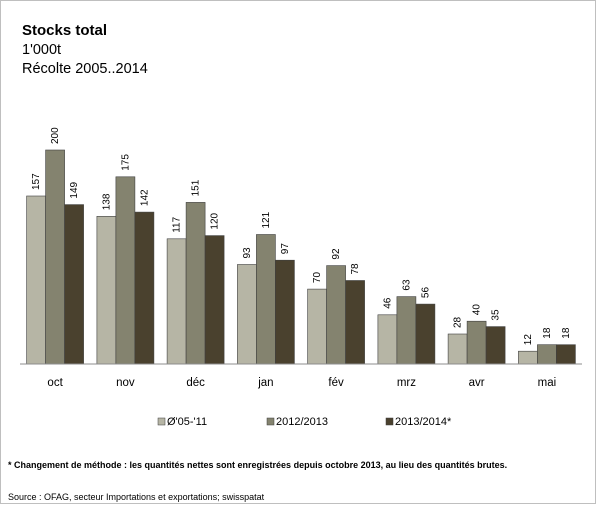 This screenshot has height=506, width=598. I want to click on data-label-jan-3: 97, so click(285, 249).